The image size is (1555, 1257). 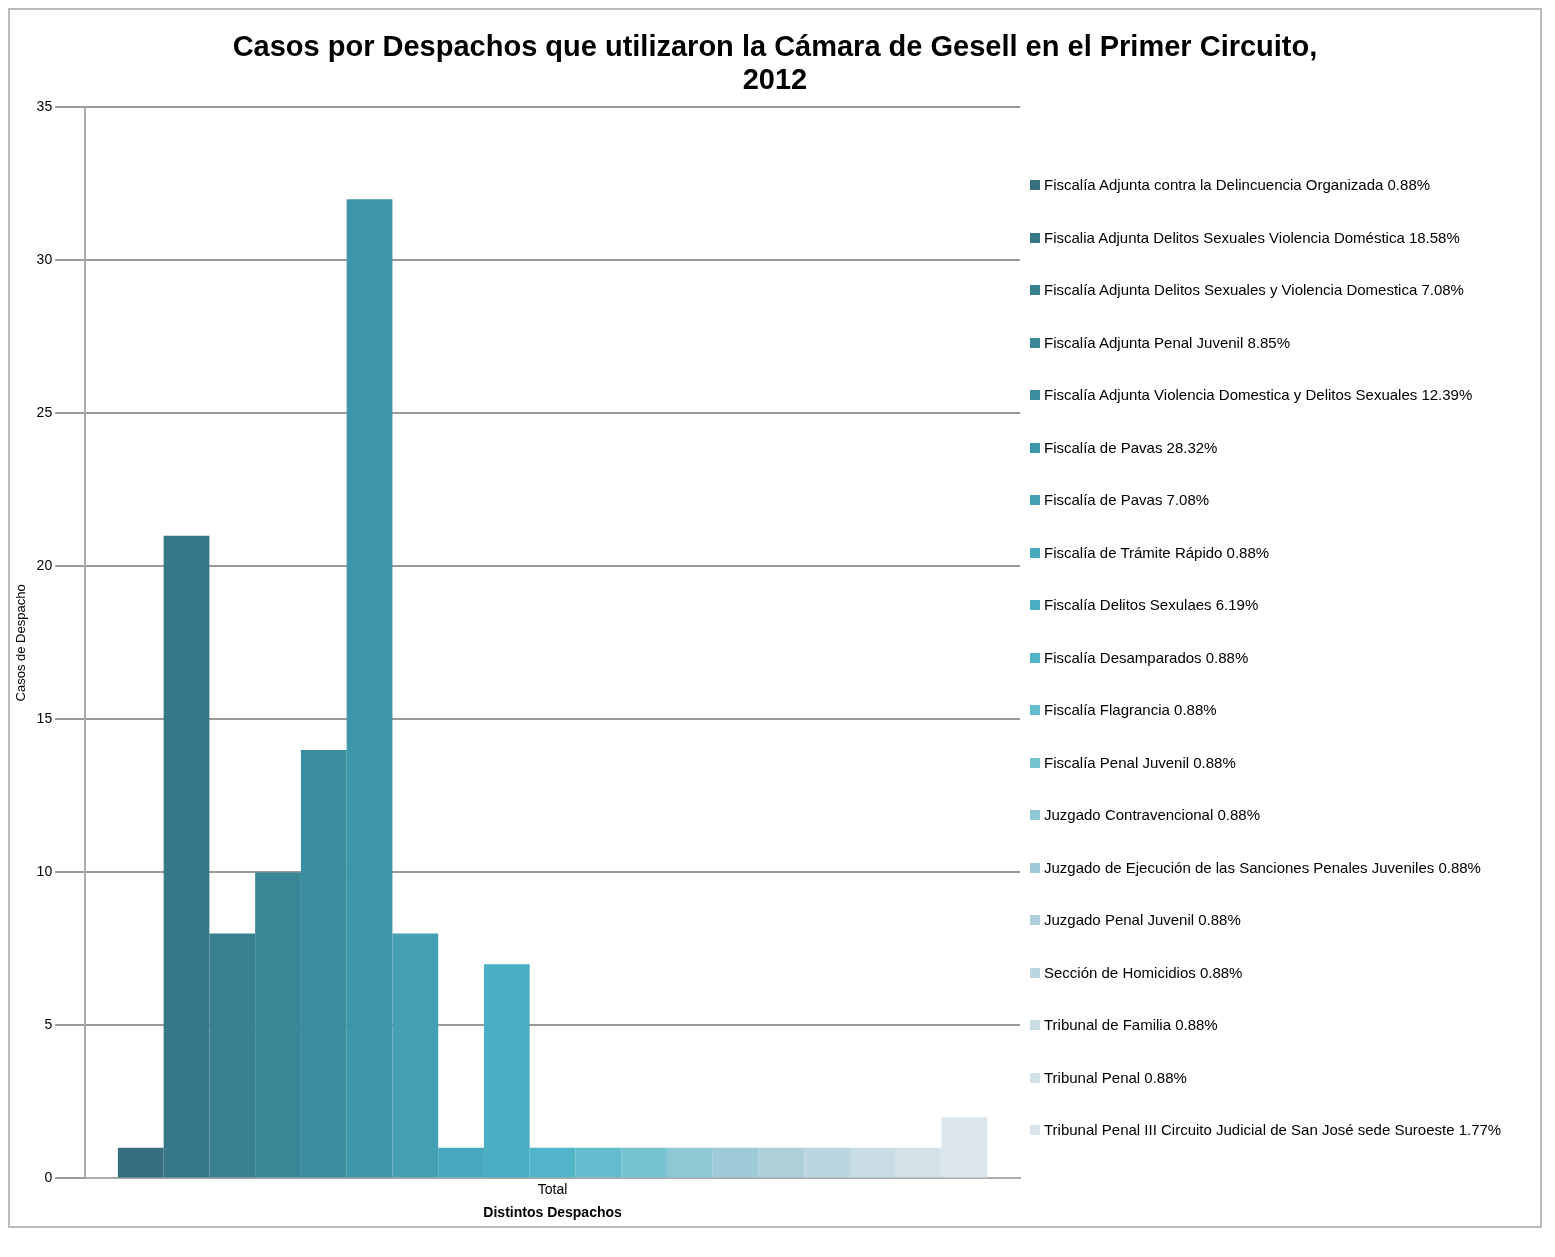 What do you see at coordinates (1273, 1129) in the screenshot?
I see `legend-label: Tribunal Penal III Circuito Judicial de San José sede Suroeste 1.77%` at bounding box center [1273, 1129].